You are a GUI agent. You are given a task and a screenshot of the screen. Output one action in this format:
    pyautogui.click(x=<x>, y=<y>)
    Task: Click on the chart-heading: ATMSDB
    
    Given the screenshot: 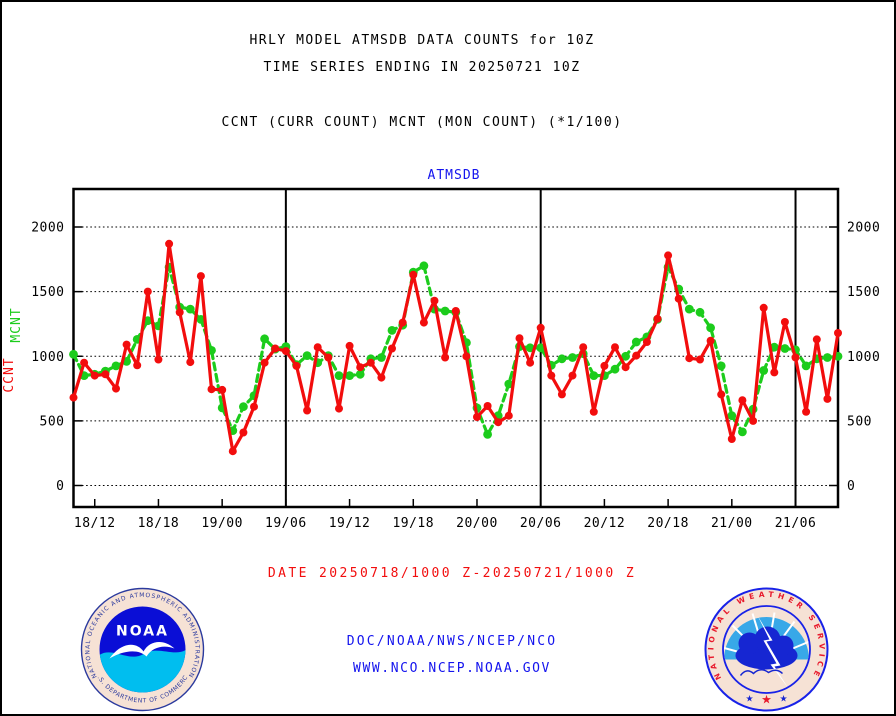 What is the action you would take?
    pyautogui.click(x=454, y=175)
    